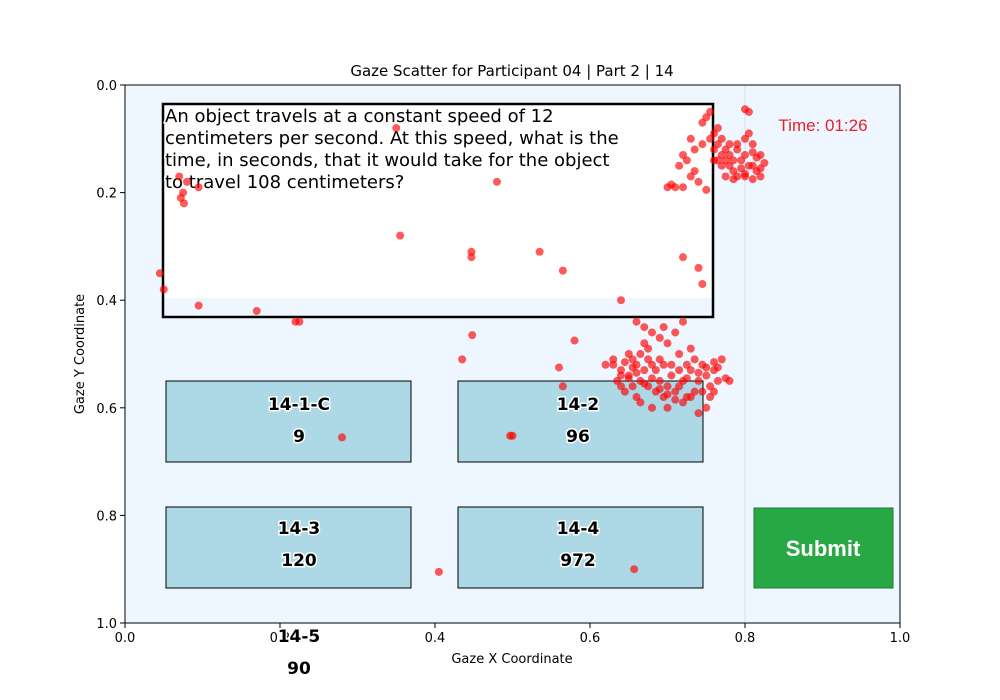  Describe the element at coordinates (284, 182) in the screenshot. I see `question-line-4: to travel 108 centimeters?` at that location.